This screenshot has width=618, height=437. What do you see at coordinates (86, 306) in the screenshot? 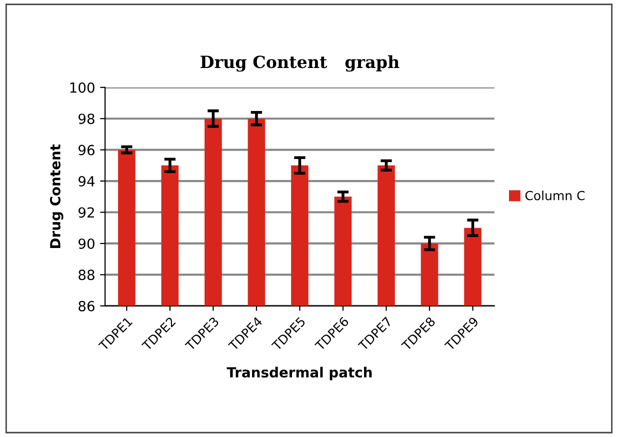
I see `y-tick-label: 86` at bounding box center [86, 306].